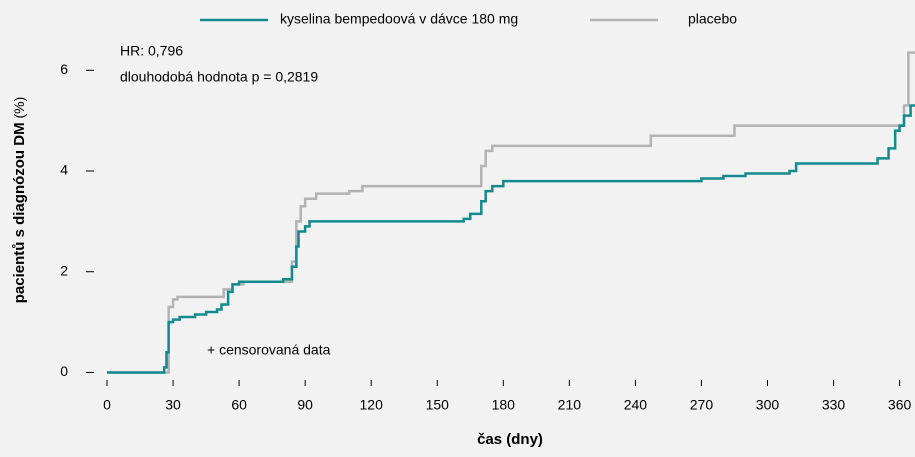 The height and width of the screenshot is (457, 915). Describe the element at coordinates (636, 405) in the screenshot. I see `x-tick-label: 240` at that location.